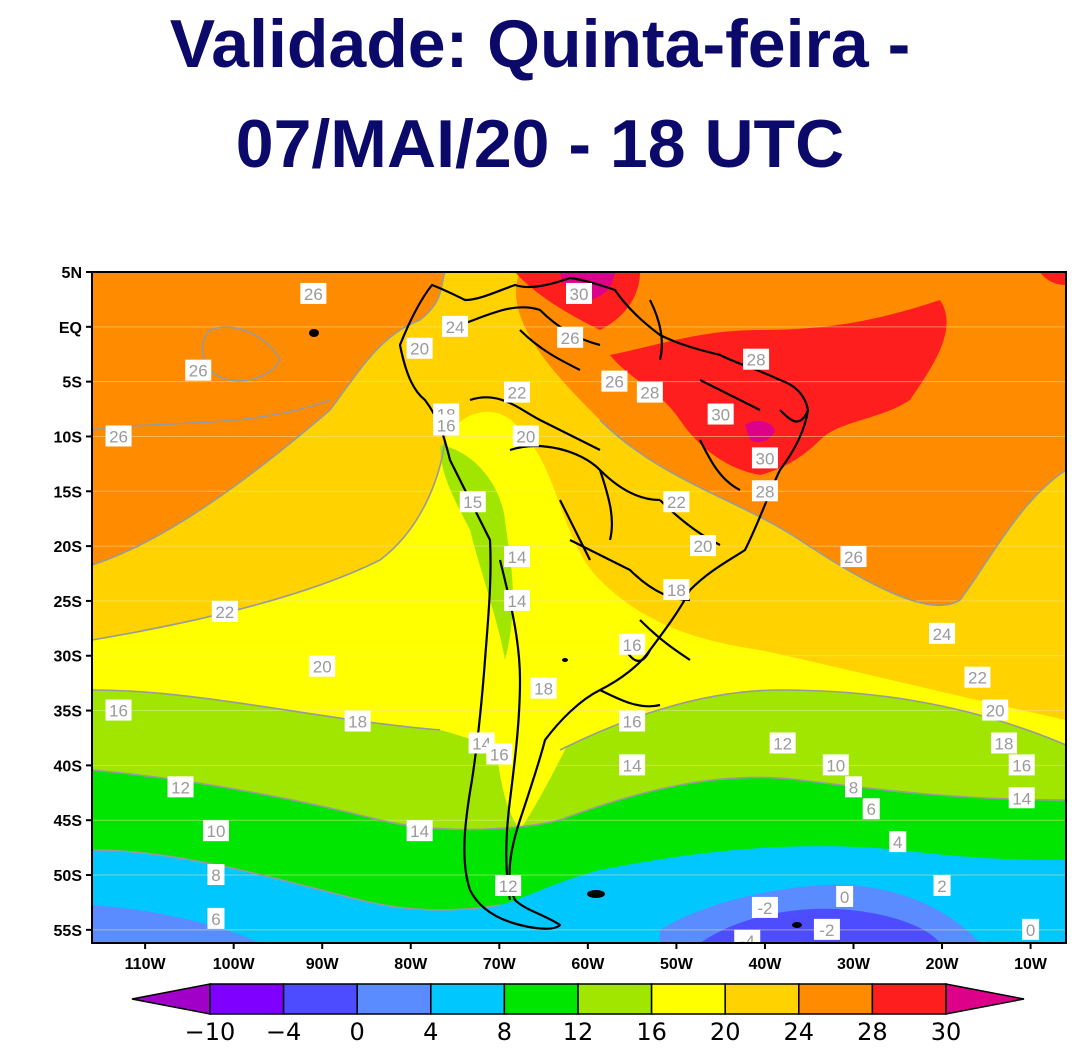  Describe the element at coordinates (725, 1032) in the screenshot. I see `colorbar-label: 20` at that location.